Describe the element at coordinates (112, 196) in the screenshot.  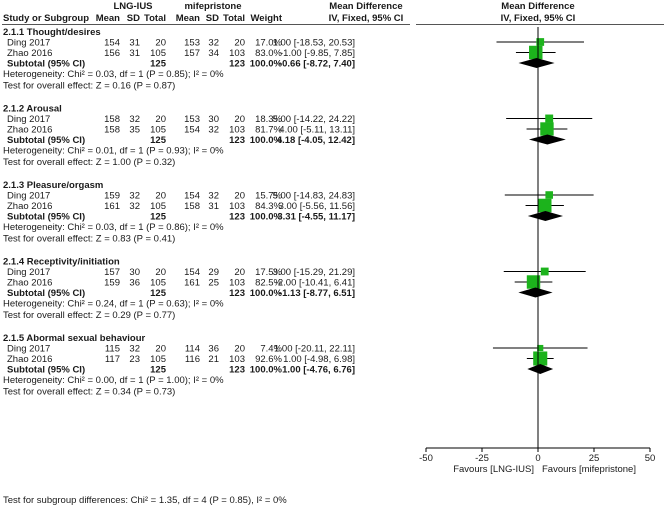
I see `mean1-value: 159` at that location.